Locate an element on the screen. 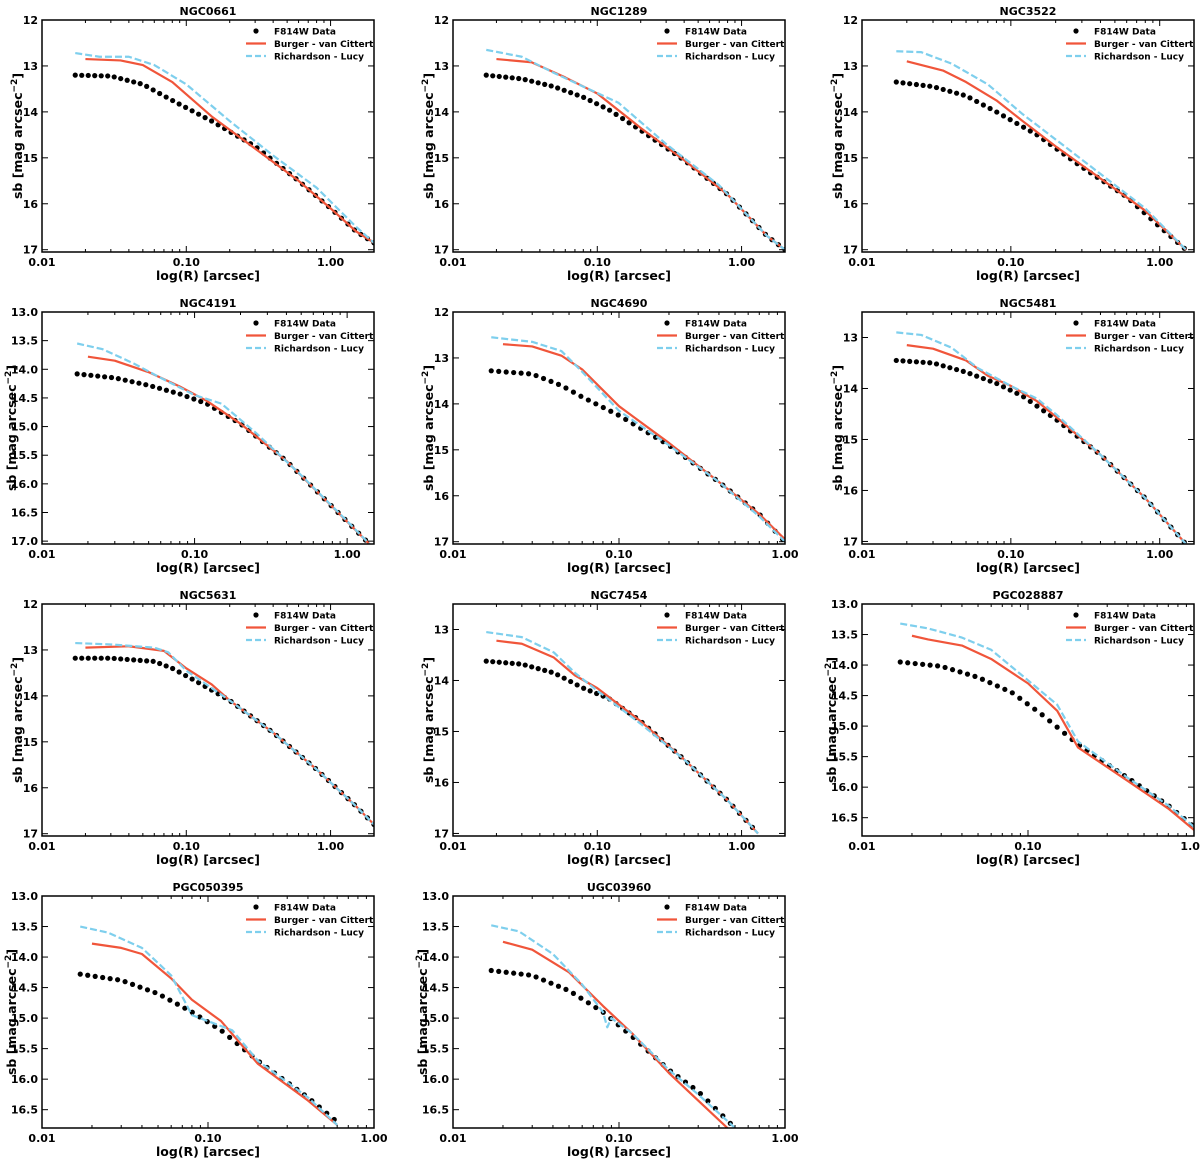 The width and height of the screenshot is (1200, 1164). y-tick-label: 13 is located at coordinates (30, 66).